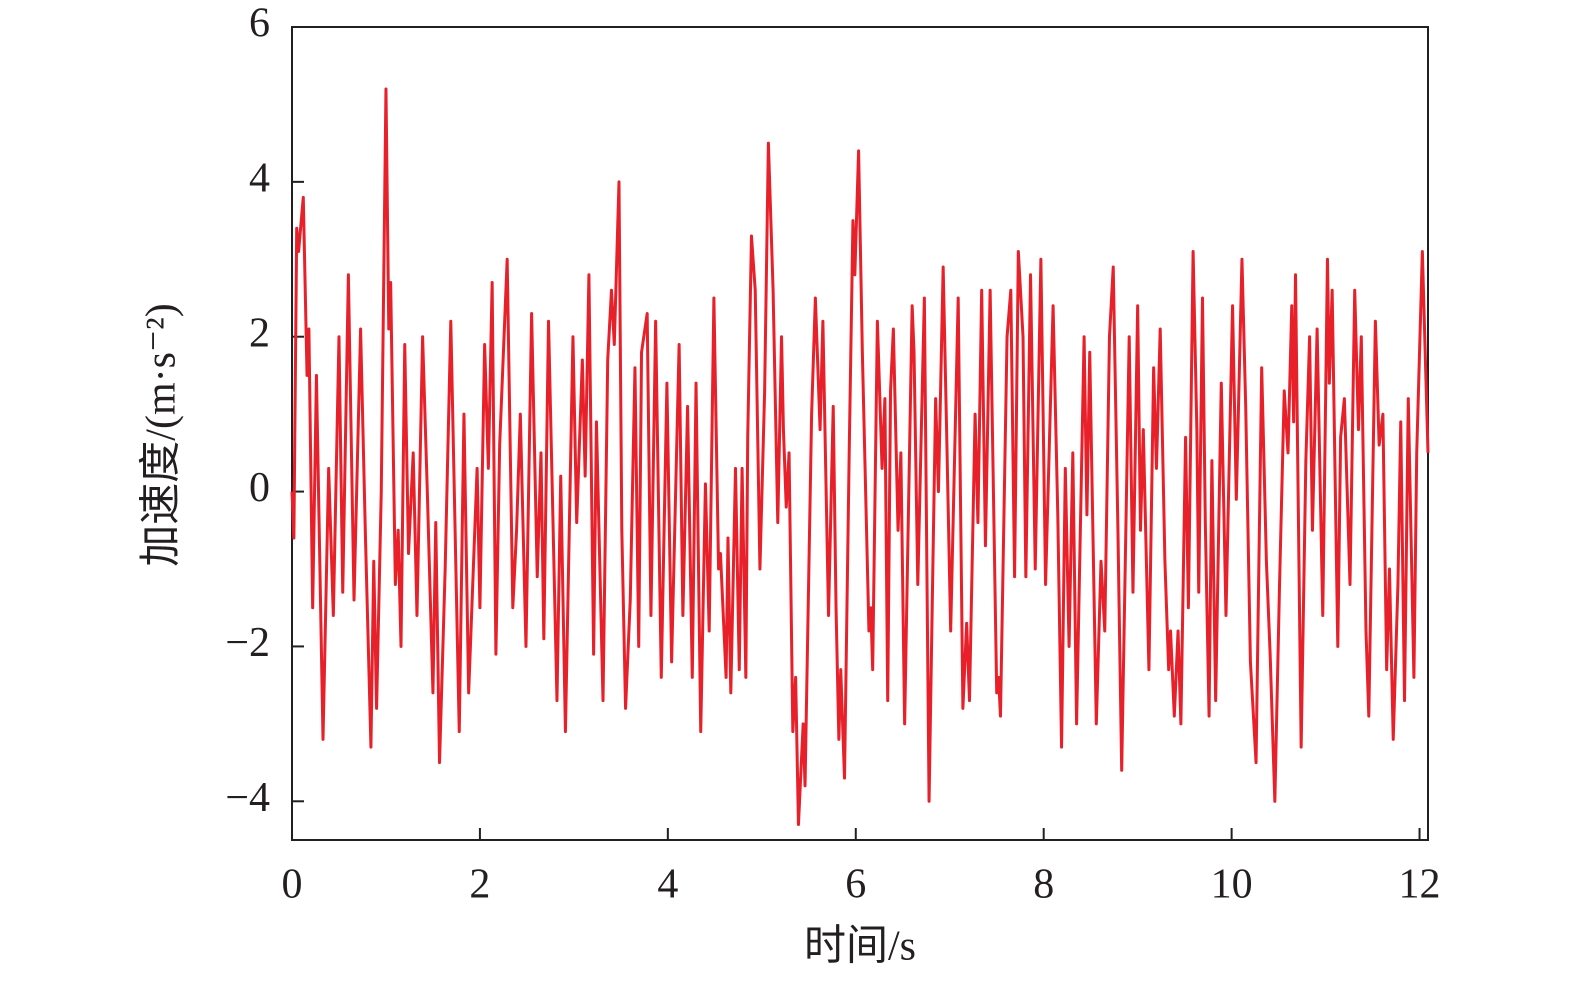 The height and width of the screenshot is (985, 1575). What do you see at coordinates (259, 333) in the screenshot?
I see `y-tick-label: 2` at bounding box center [259, 333].